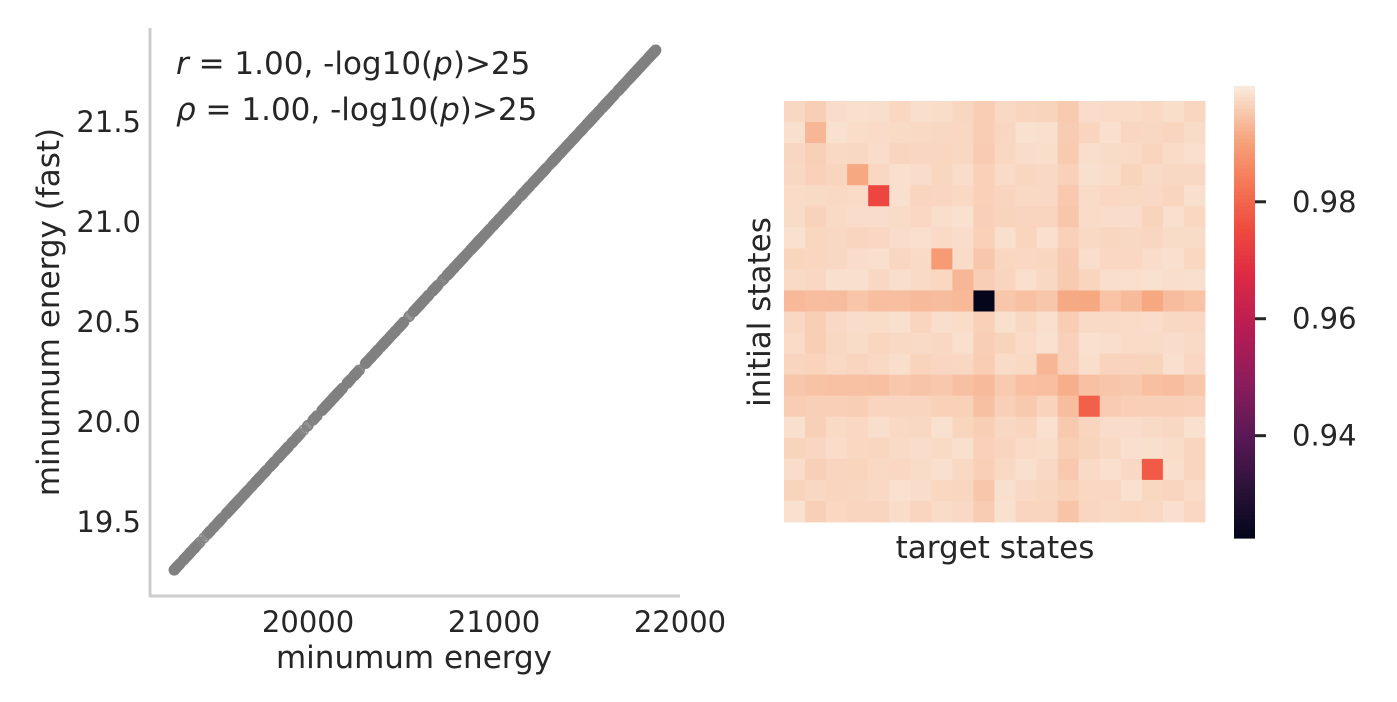 The width and height of the screenshot is (1397, 702). What do you see at coordinates (492, 64) in the screenshot?
I see `pearson-suffix: )>25` at bounding box center [492, 64].